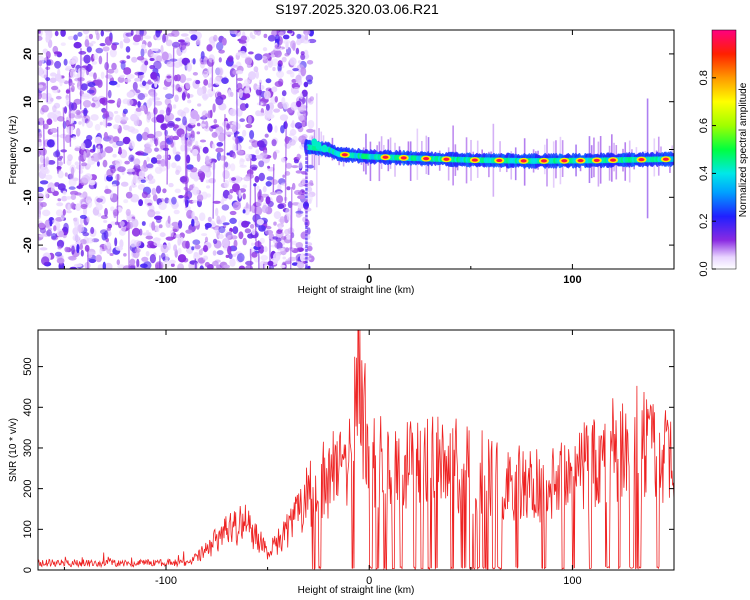  I want to click on heatmap-noise-streak, so click(255, 212).